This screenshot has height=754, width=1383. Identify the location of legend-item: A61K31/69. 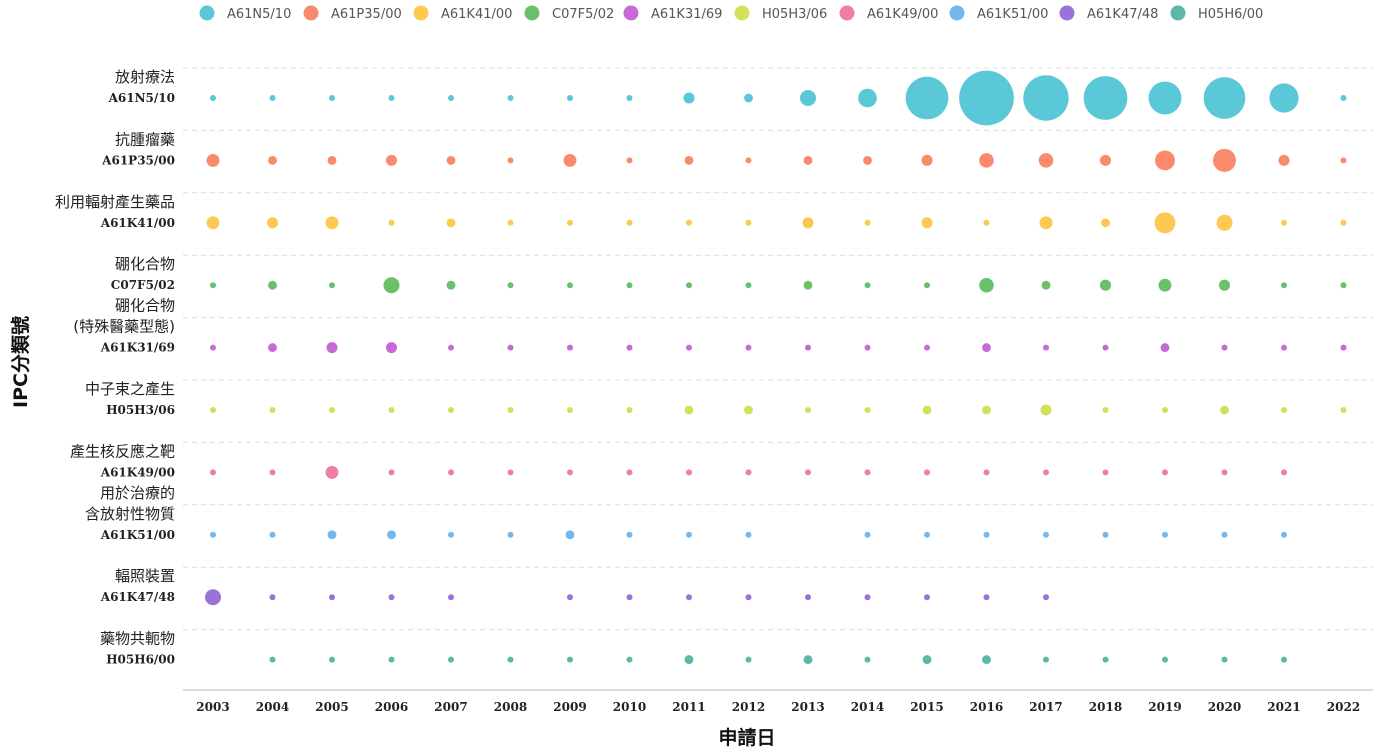
(673, 14).